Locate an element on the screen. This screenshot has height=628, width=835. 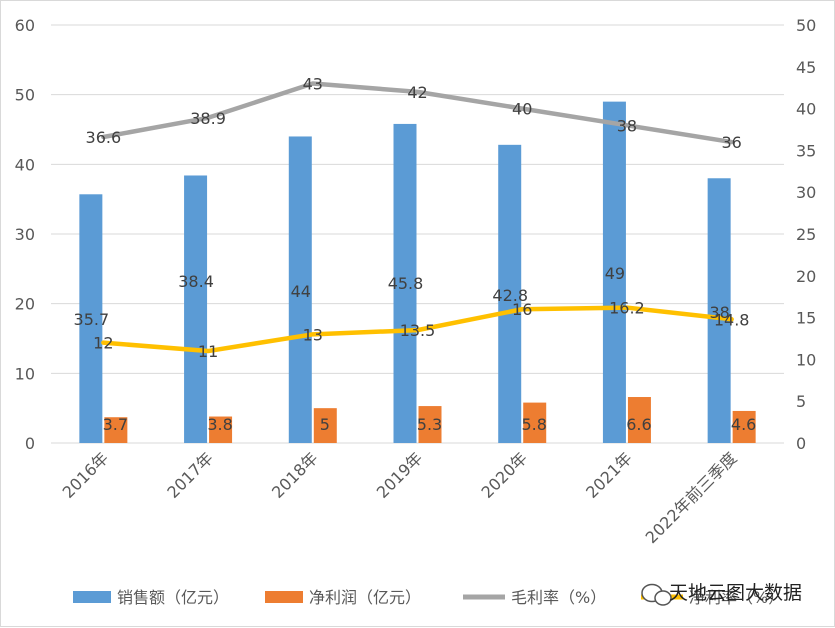
y-right-tick-label: 5 is located at coordinates (801, 401).